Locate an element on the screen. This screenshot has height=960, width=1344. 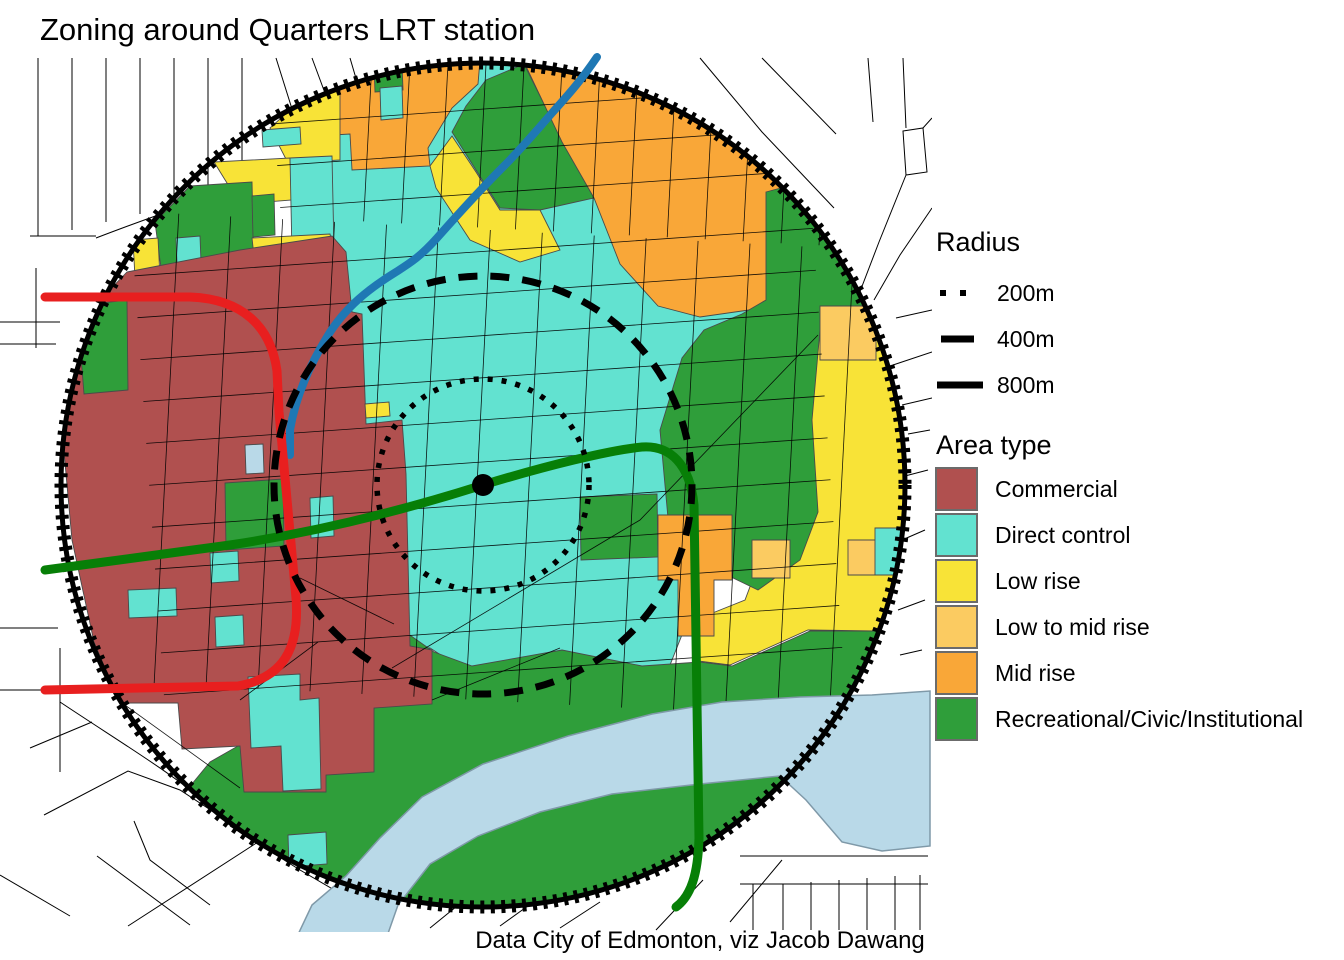
legend-label-low-to-mid-rise: Low to mid rise is located at coordinates (1072, 627).